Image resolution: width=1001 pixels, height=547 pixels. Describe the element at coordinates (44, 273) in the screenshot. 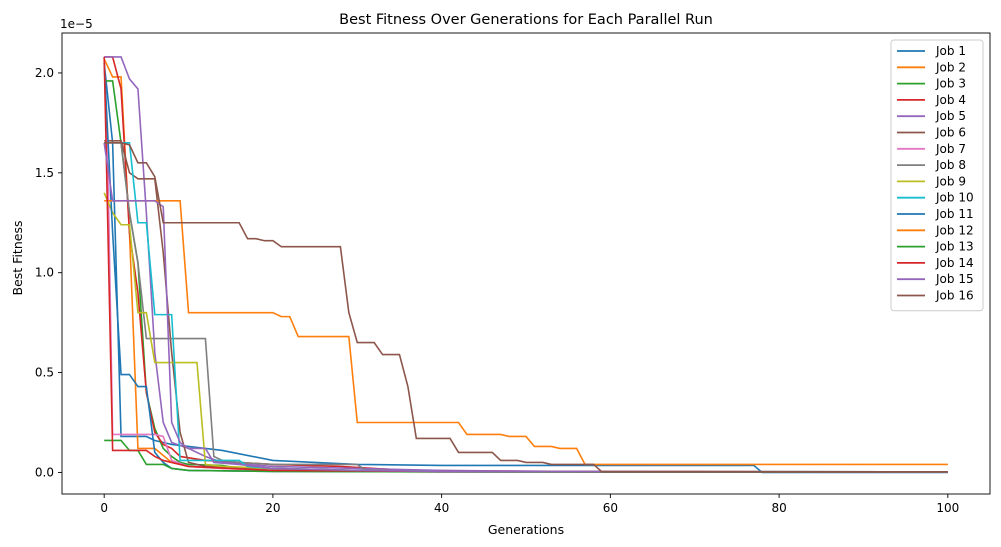

I see `y-tick-label: 1.0` at that location.